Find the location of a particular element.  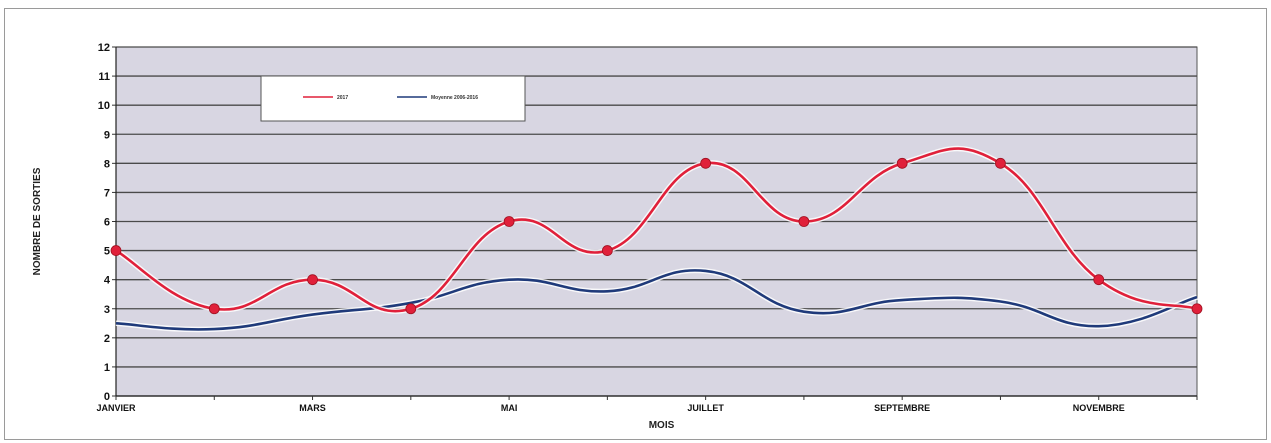

x-tick-label: NOVEMBRE is located at coordinates (1099, 408).